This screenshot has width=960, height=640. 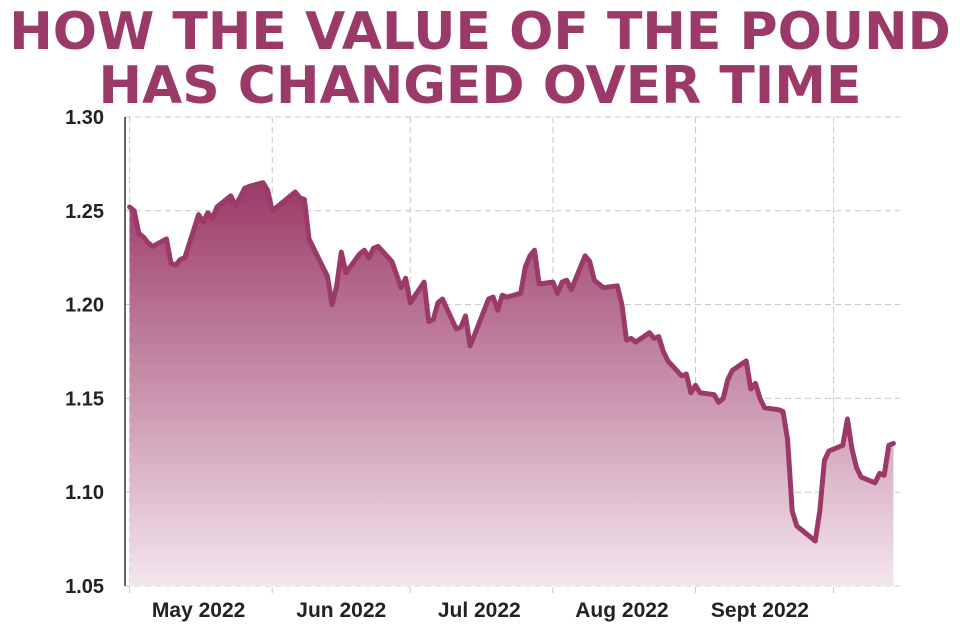 I want to click on y-tick-label: 1.25, so click(x=84, y=212).